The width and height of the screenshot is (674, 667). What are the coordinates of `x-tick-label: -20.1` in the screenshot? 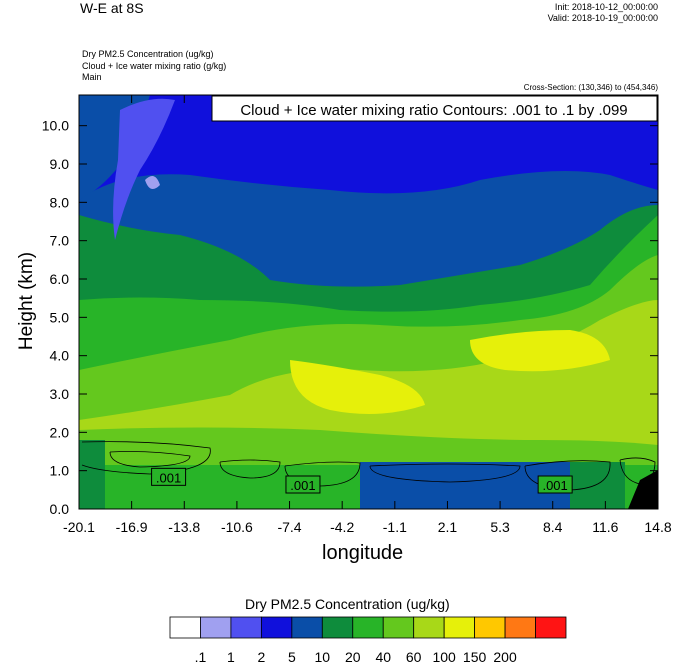 It's located at (79, 527).